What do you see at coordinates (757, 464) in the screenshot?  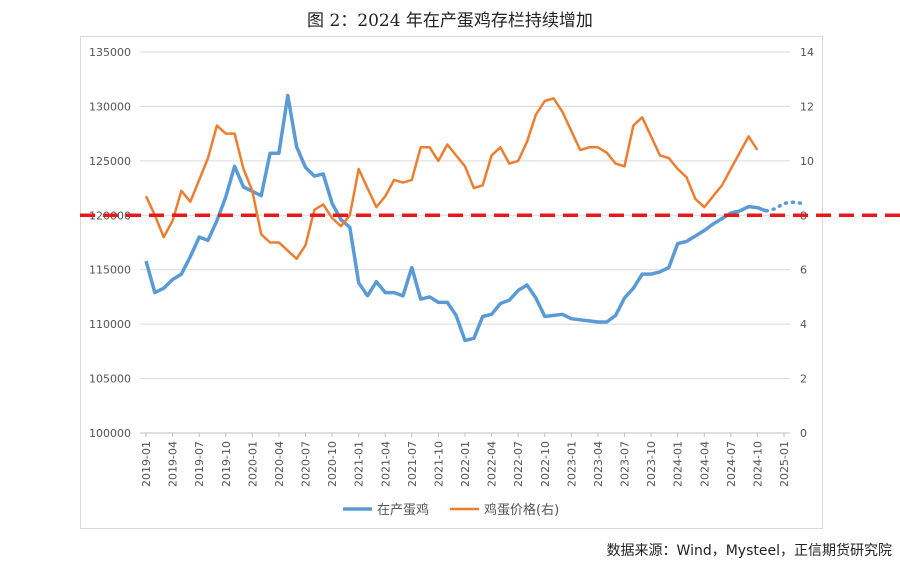 I see `x-tick-label: 2024-10` at bounding box center [757, 464].